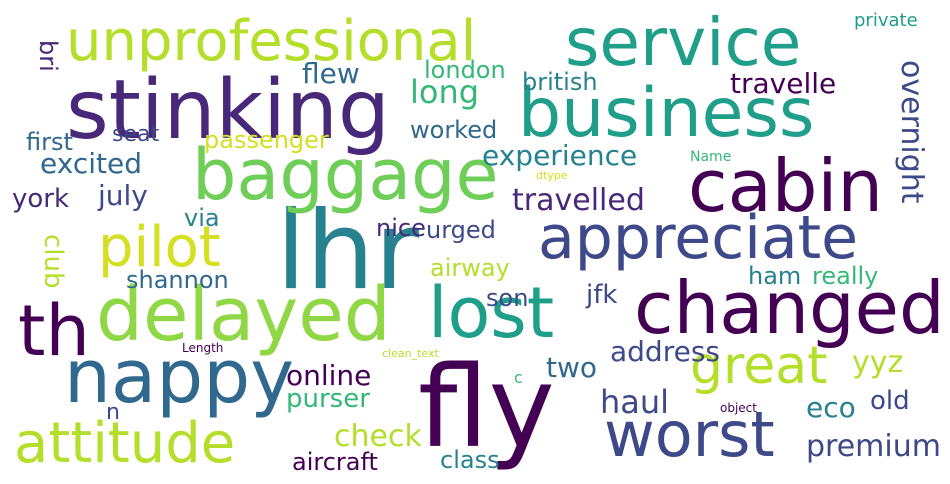 The image size is (950, 484). What do you see at coordinates (507, 298) in the screenshot?
I see `word-son: son` at bounding box center [507, 298].